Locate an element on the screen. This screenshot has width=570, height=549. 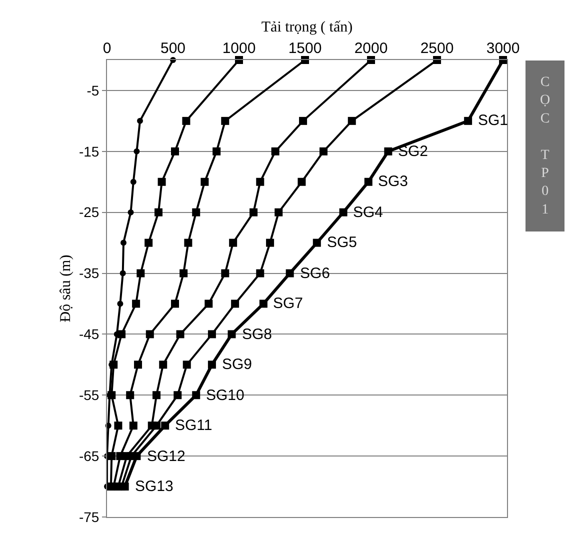
annotation: SG5 is located at coordinates (342, 242).